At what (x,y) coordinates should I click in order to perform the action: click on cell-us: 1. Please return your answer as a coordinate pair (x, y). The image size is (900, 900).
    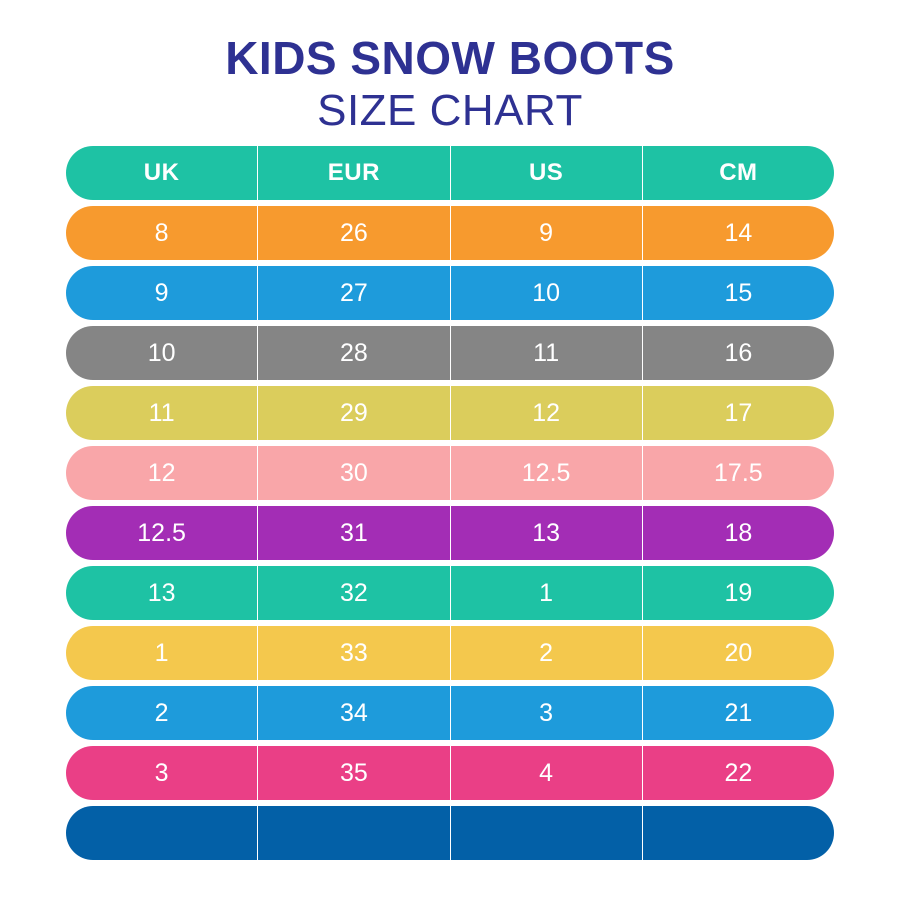
    Looking at the image, I should click on (545, 593).